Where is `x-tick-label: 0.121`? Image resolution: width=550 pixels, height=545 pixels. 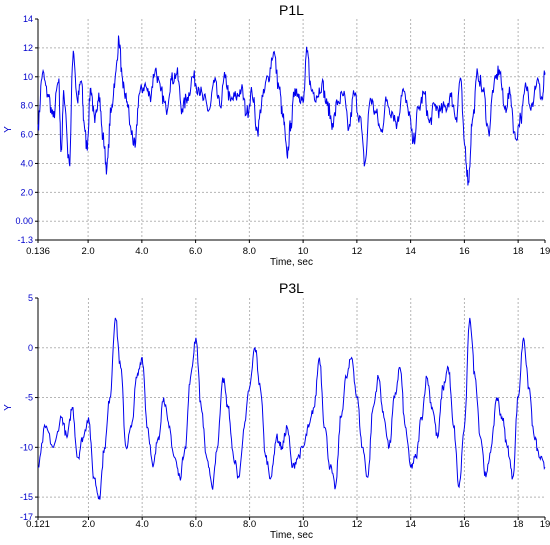 x-tick-label: 0.121 is located at coordinates (38, 524).